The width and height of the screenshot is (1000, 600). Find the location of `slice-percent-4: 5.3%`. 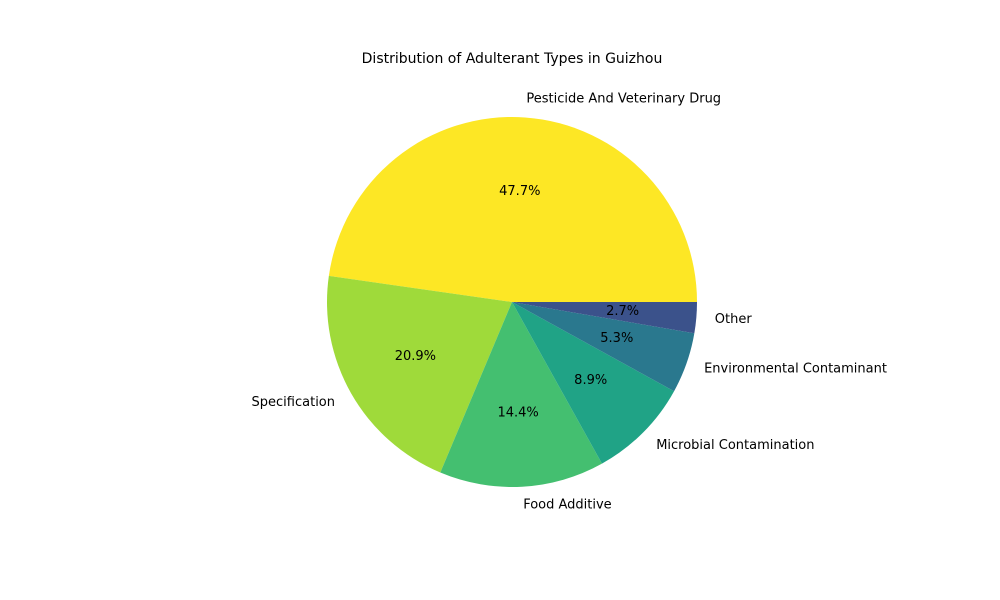

slice-percent-4: 5.3% is located at coordinates (616, 338).